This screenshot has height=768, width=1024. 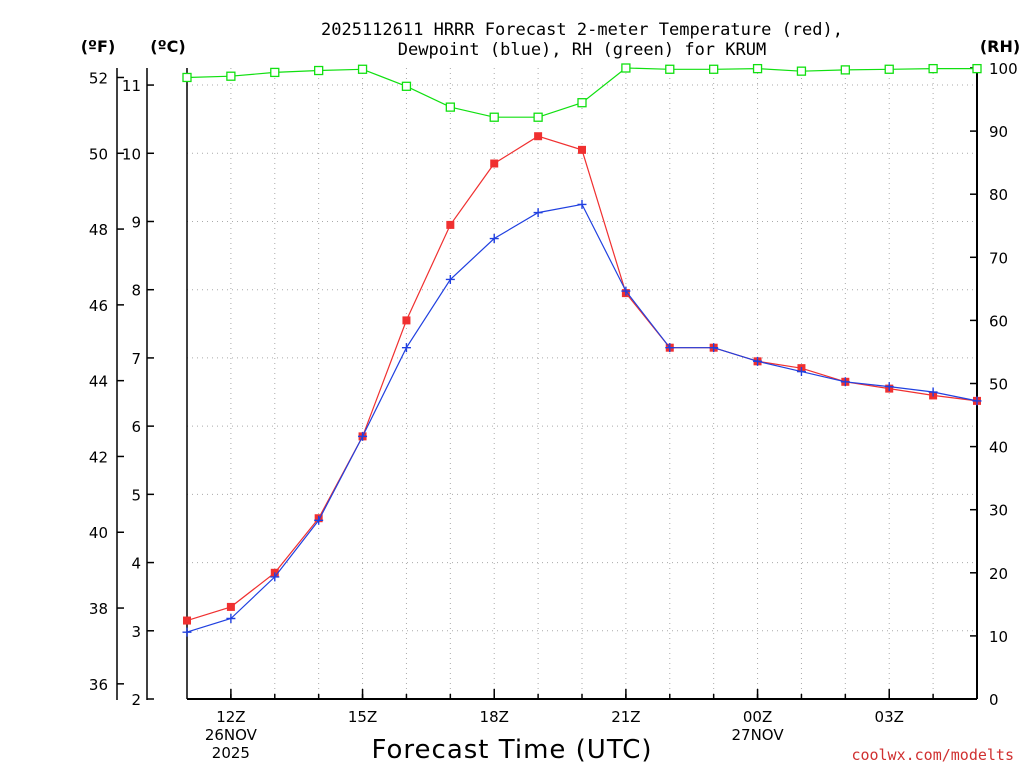 What do you see at coordinates (231, 753) in the screenshot?
I see `x-tick-year-label: 2025` at bounding box center [231, 753].